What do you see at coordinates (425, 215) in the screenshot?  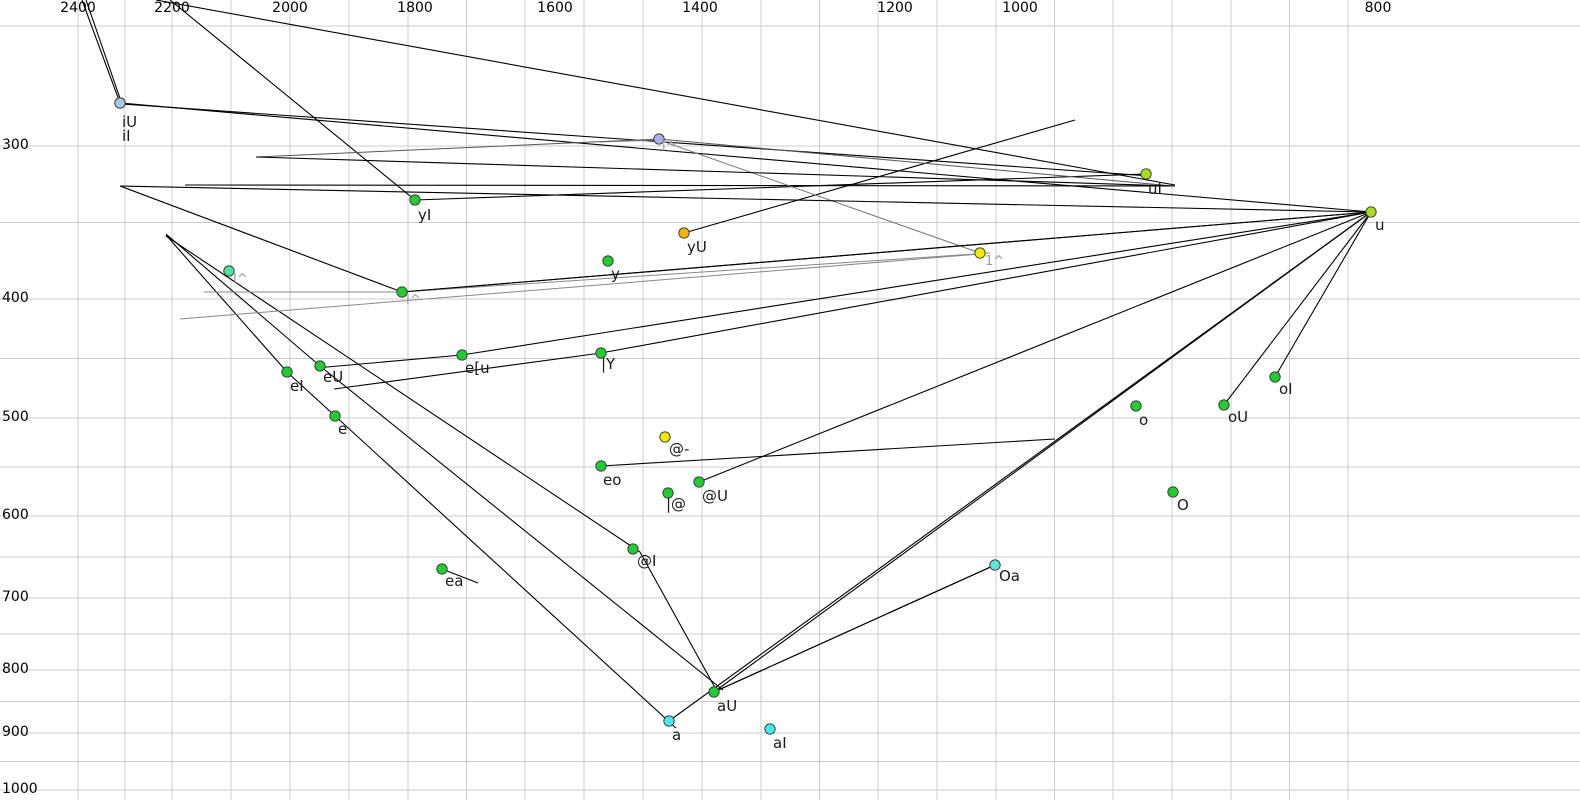 I see `point-label: yI` at bounding box center [425, 215].